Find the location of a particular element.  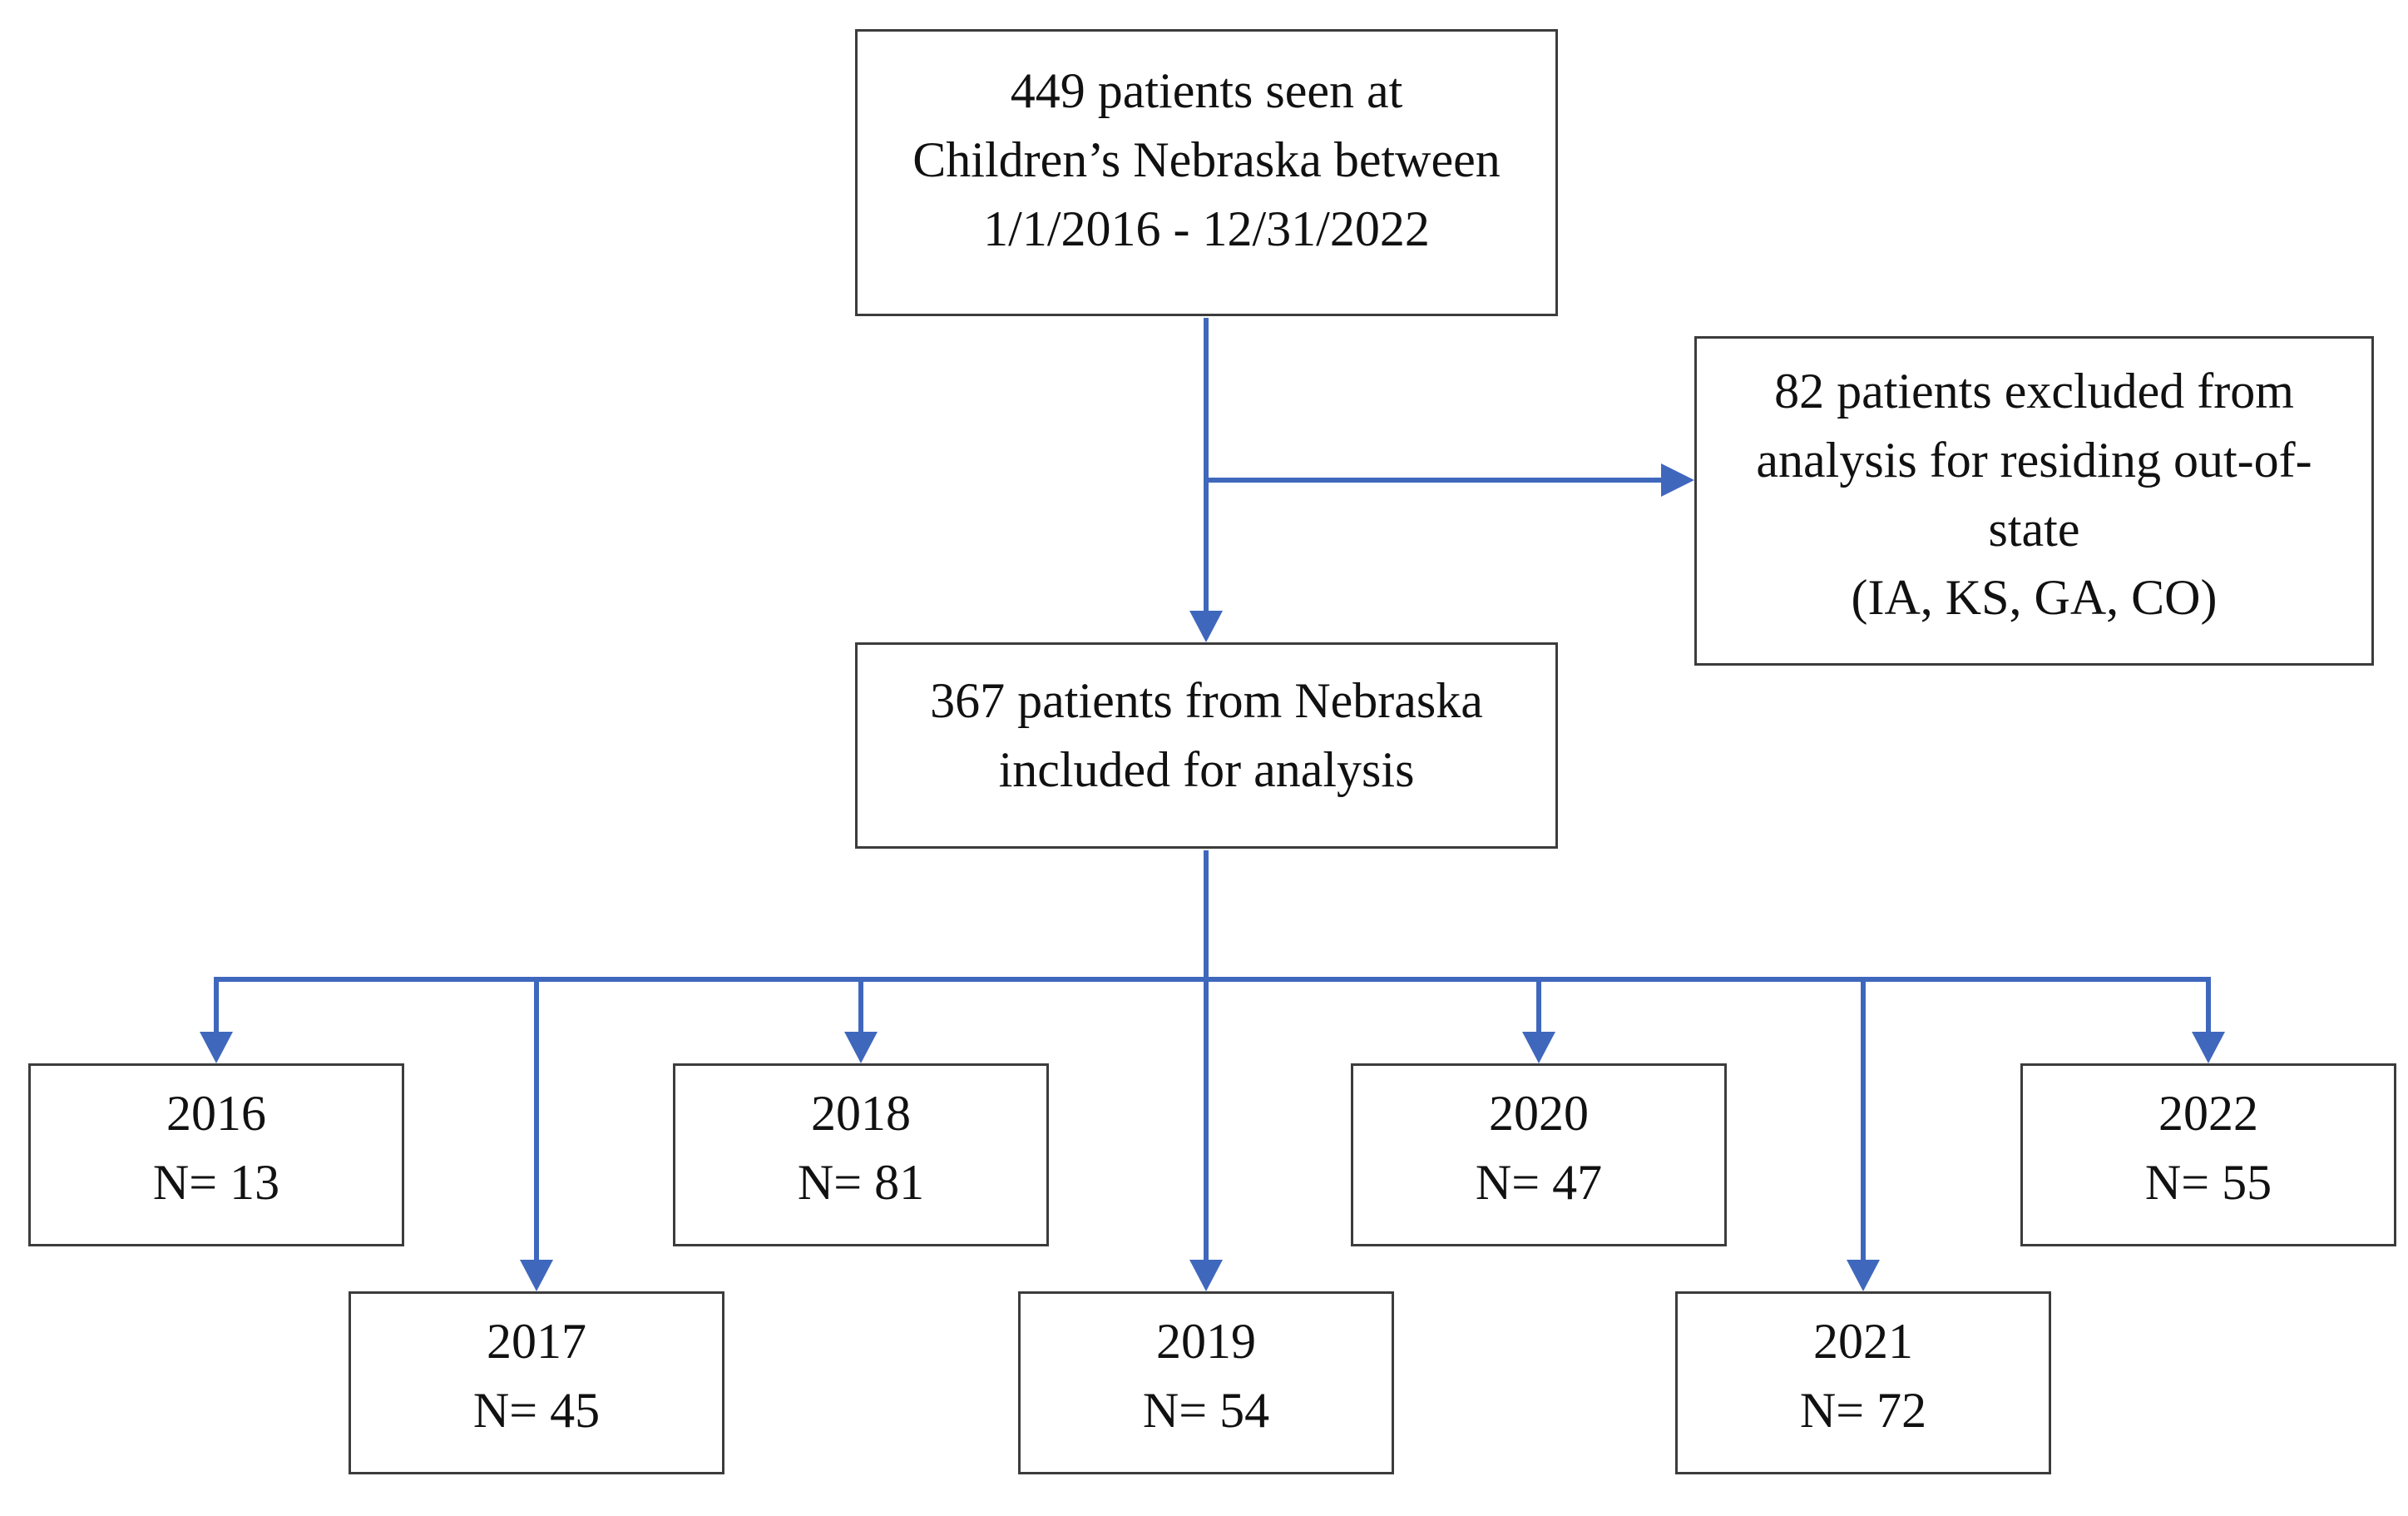

connector-drop-2017 is located at coordinates (536, 1120).